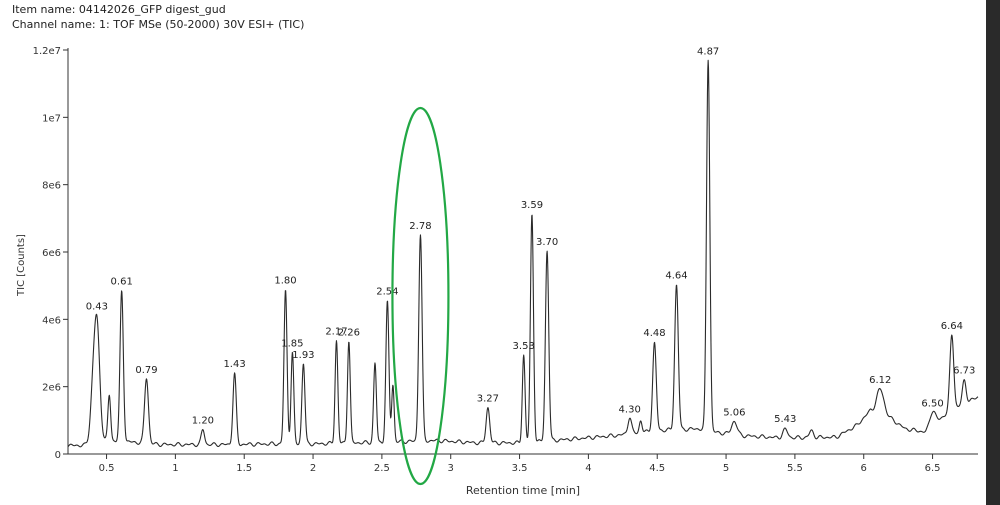 The image size is (1000, 505). Describe the element at coordinates (51, 253) in the screenshot. I see `y-tick-label: 6e6` at that location.